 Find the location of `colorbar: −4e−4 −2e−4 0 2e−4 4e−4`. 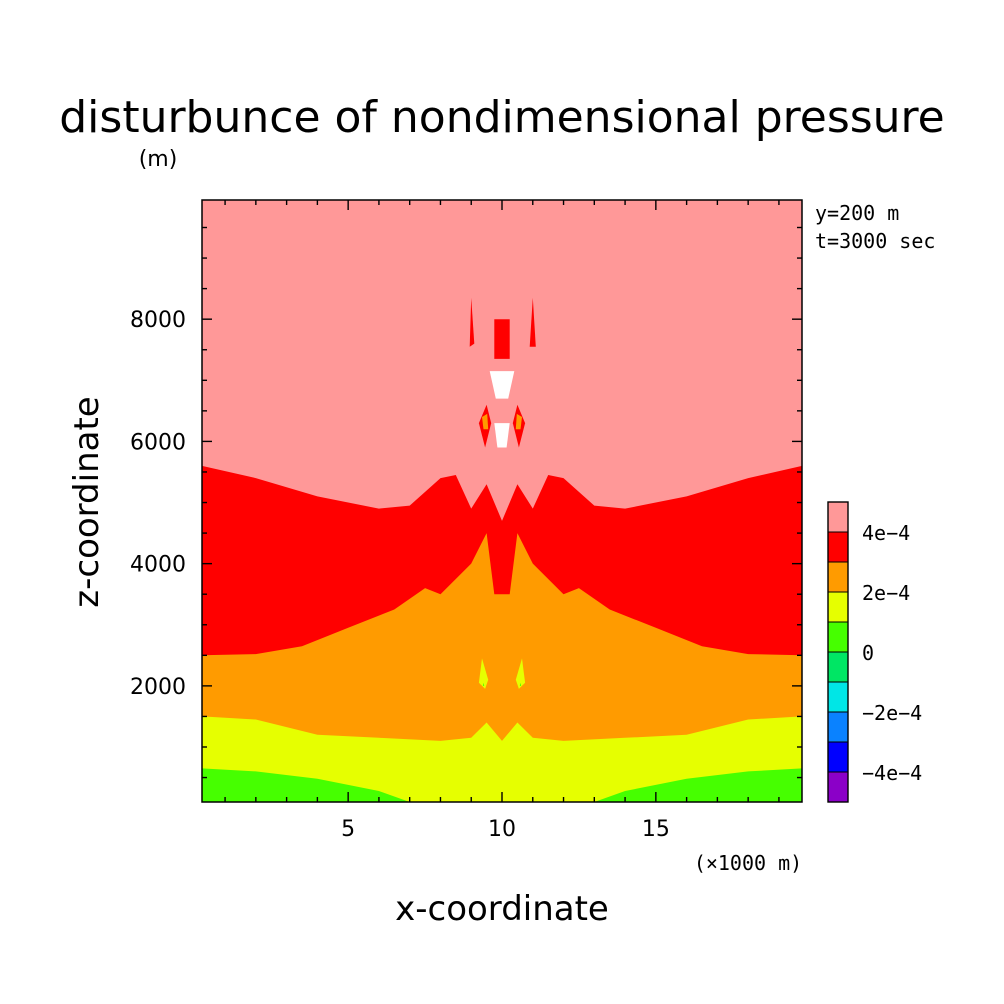

colorbar: −4e−4 −2e−4 0 2e−4 4e−4 is located at coordinates (874, 652).